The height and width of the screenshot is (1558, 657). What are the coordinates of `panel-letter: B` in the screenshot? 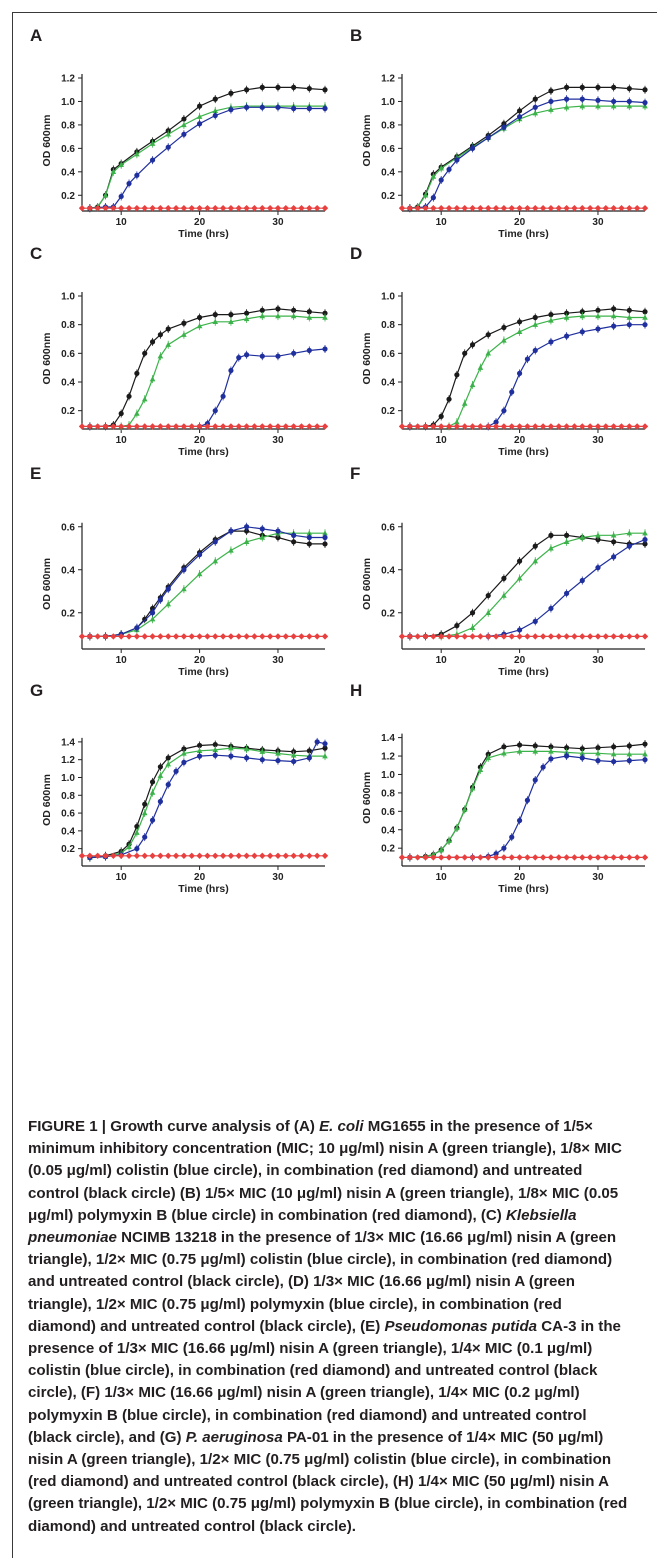 It's located at (356, 35).